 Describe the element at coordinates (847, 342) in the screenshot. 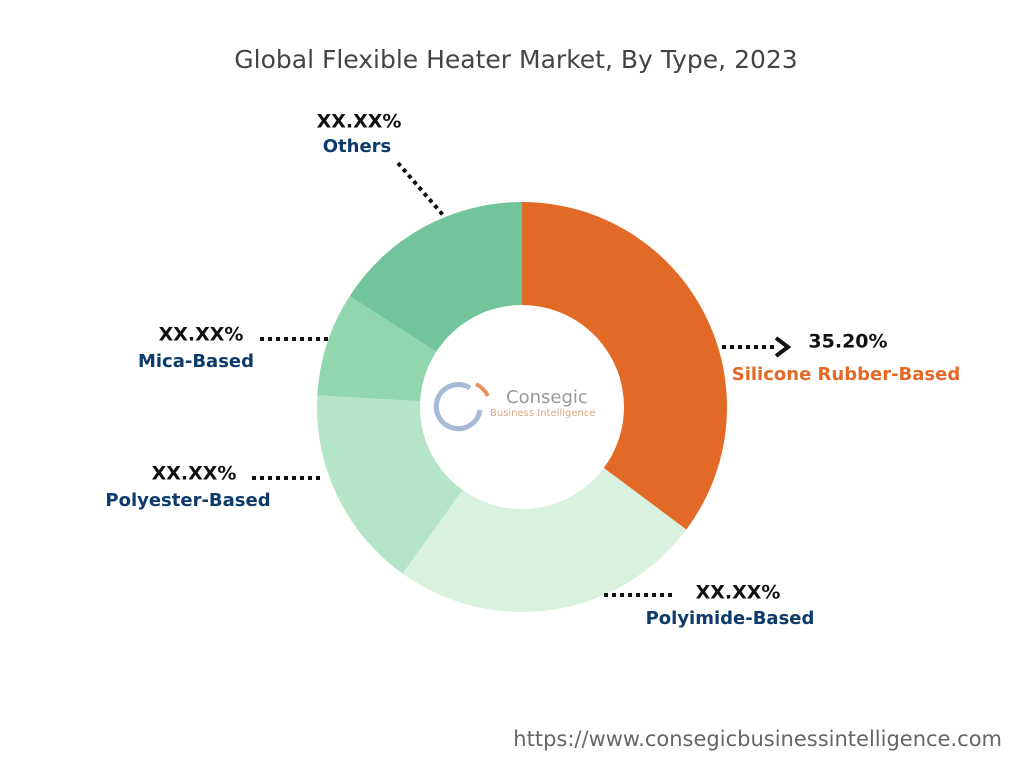

I see `value-label: 35.20%` at that location.